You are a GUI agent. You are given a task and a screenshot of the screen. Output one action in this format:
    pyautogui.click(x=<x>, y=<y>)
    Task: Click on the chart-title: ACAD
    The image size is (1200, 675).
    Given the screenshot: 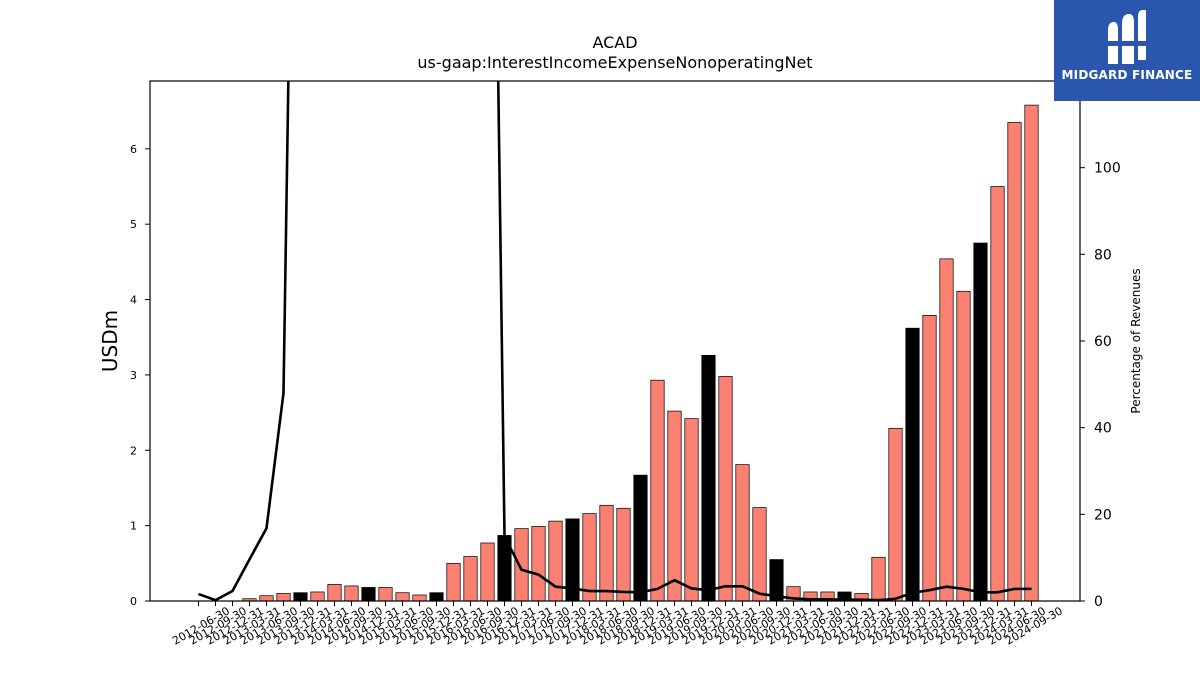 What is the action you would take?
    pyautogui.click(x=614, y=42)
    